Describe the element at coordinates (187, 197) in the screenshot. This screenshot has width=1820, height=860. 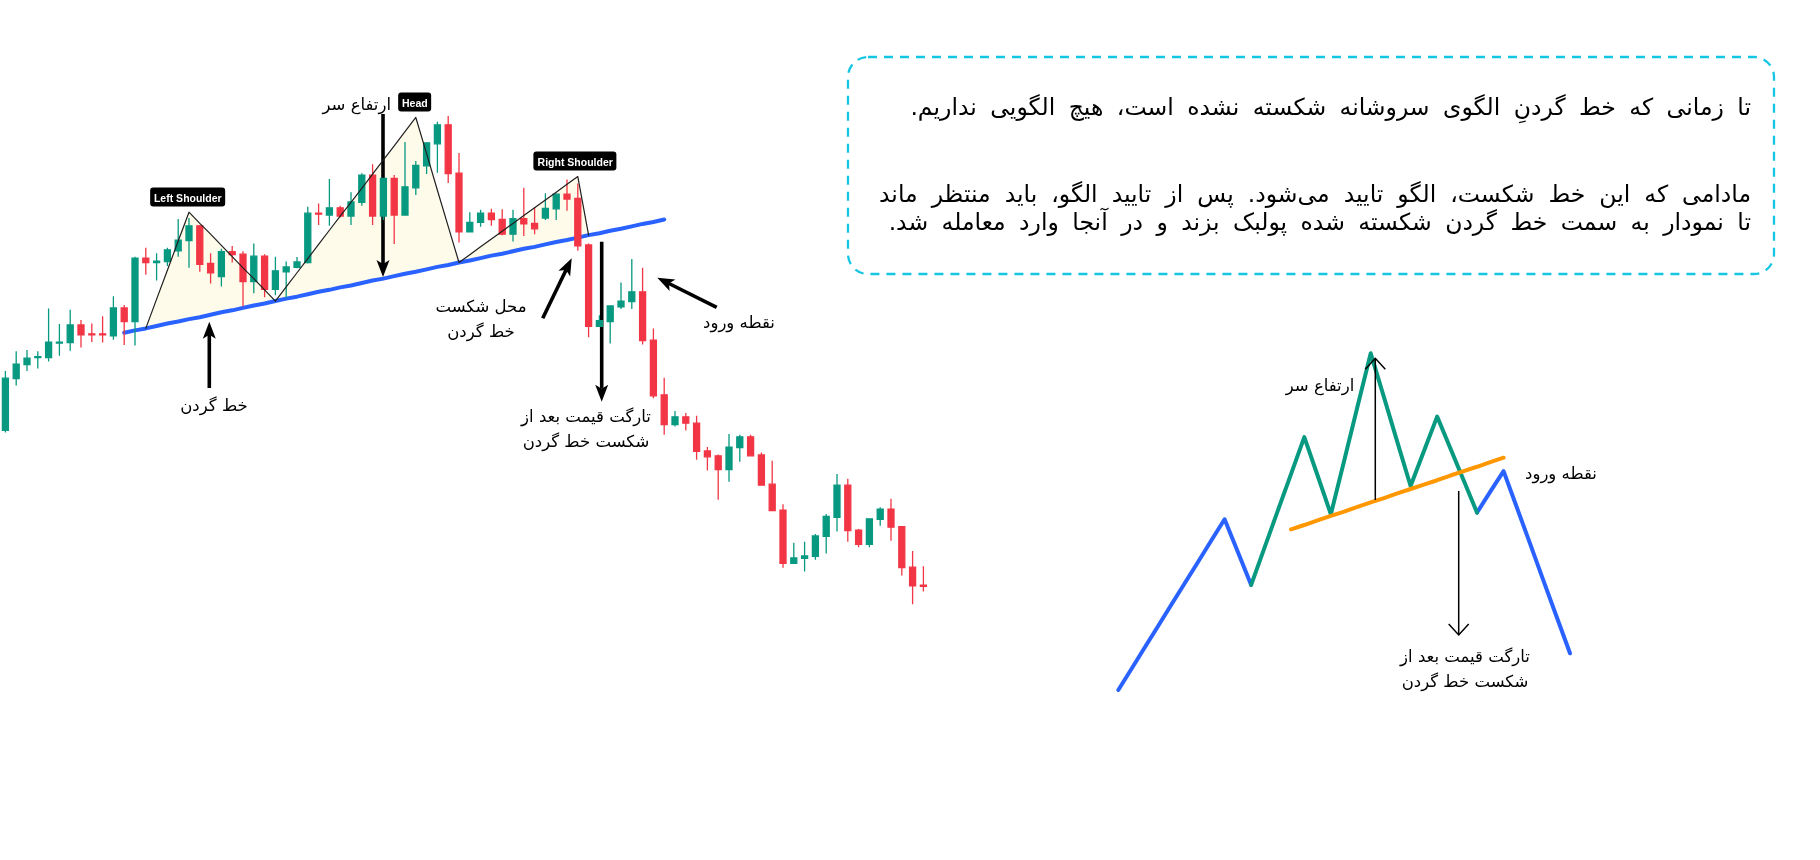
I see `annotation: Left Shoulder` at that location.